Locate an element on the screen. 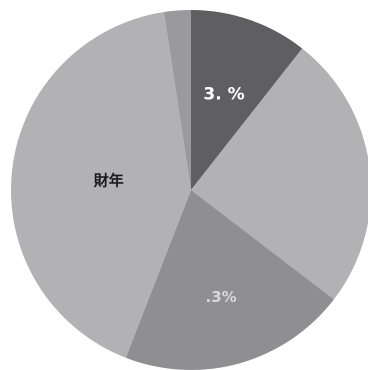 The width and height of the screenshot is (368, 370). pie-slice-a is located at coordinates (247, 100).